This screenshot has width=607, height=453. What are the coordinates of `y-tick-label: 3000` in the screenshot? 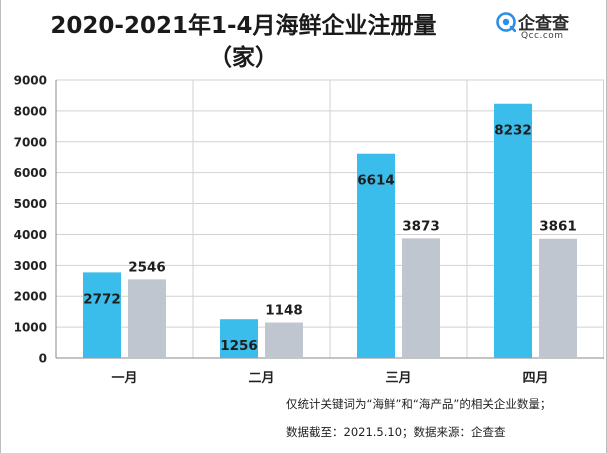 It's located at (30, 266).